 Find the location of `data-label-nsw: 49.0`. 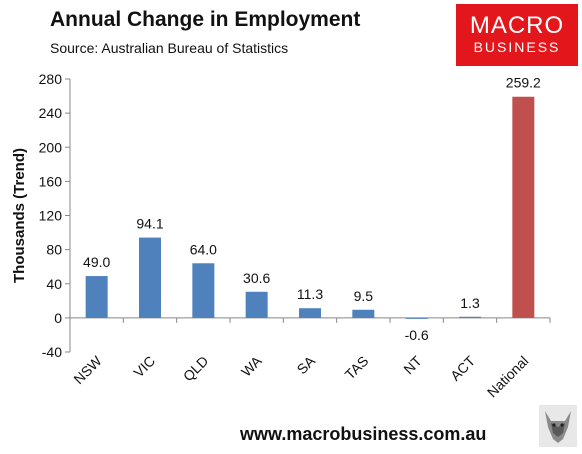

data-label-nsw: 49.0 is located at coordinates (96, 262).